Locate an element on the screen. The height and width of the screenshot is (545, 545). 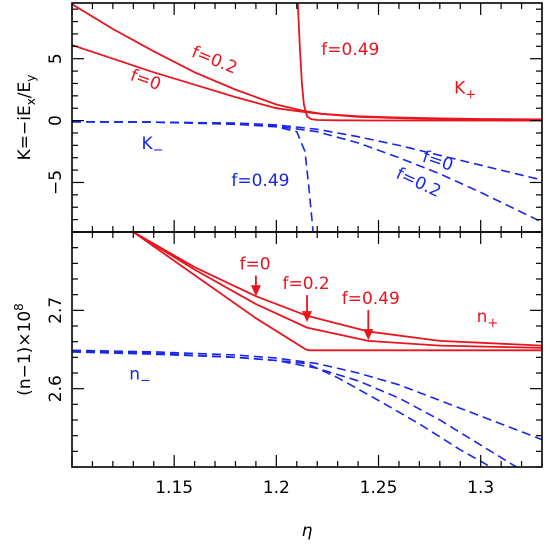
annotation-label: n+ is located at coordinates (488, 319).